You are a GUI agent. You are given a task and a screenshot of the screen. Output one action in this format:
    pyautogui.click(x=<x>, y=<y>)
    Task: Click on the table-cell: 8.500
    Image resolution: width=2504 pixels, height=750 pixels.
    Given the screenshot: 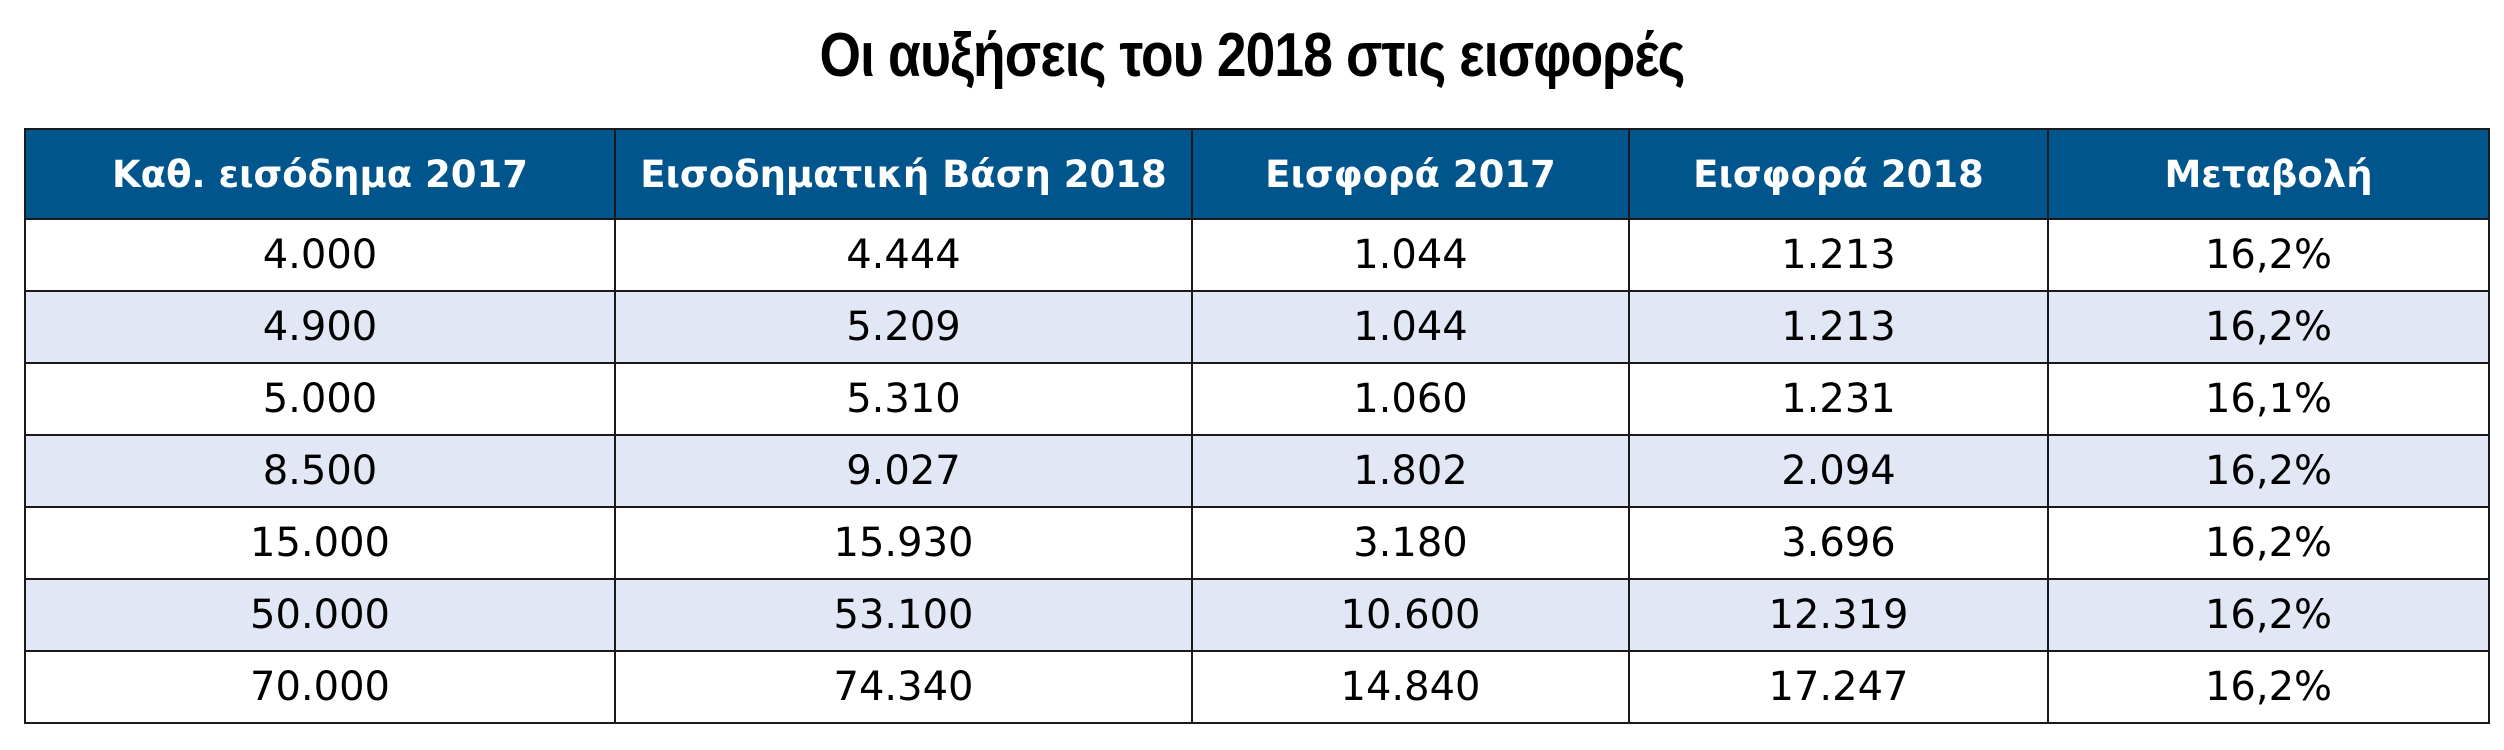 What is the action you would take?
    pyautogui.click(x=320, y=471)
    